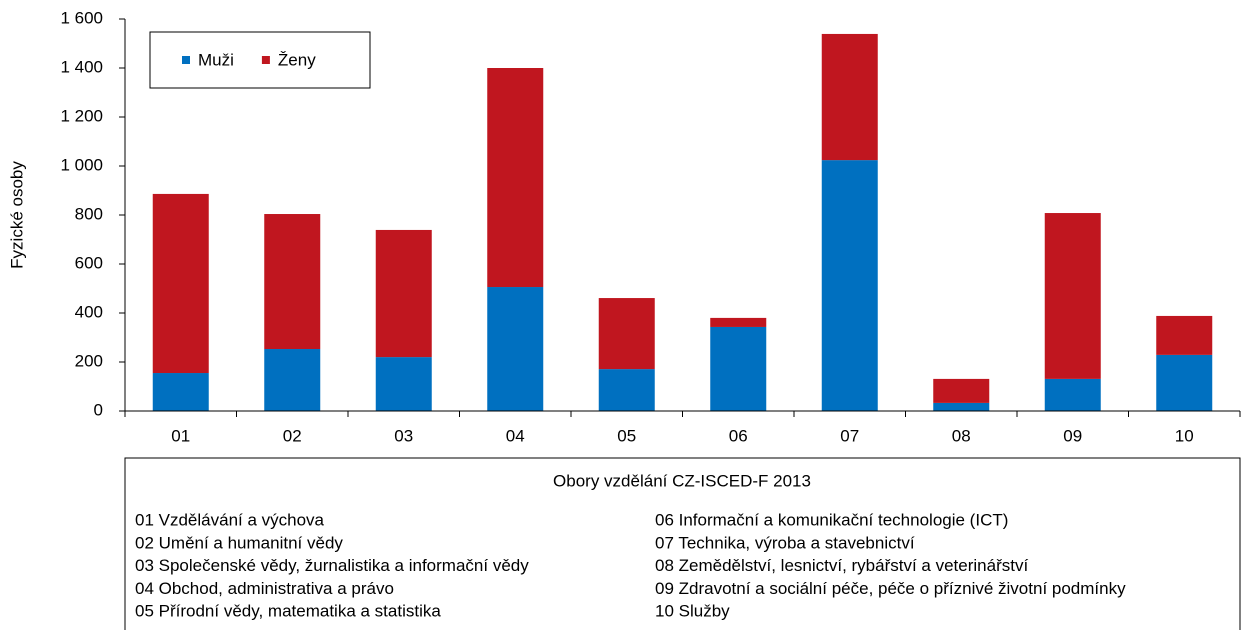 This screenshot has height=630, width=1248. Describe the element at coordinates (1072, 435) in the screenshot. I see `x-tick-label: 09` at that location.